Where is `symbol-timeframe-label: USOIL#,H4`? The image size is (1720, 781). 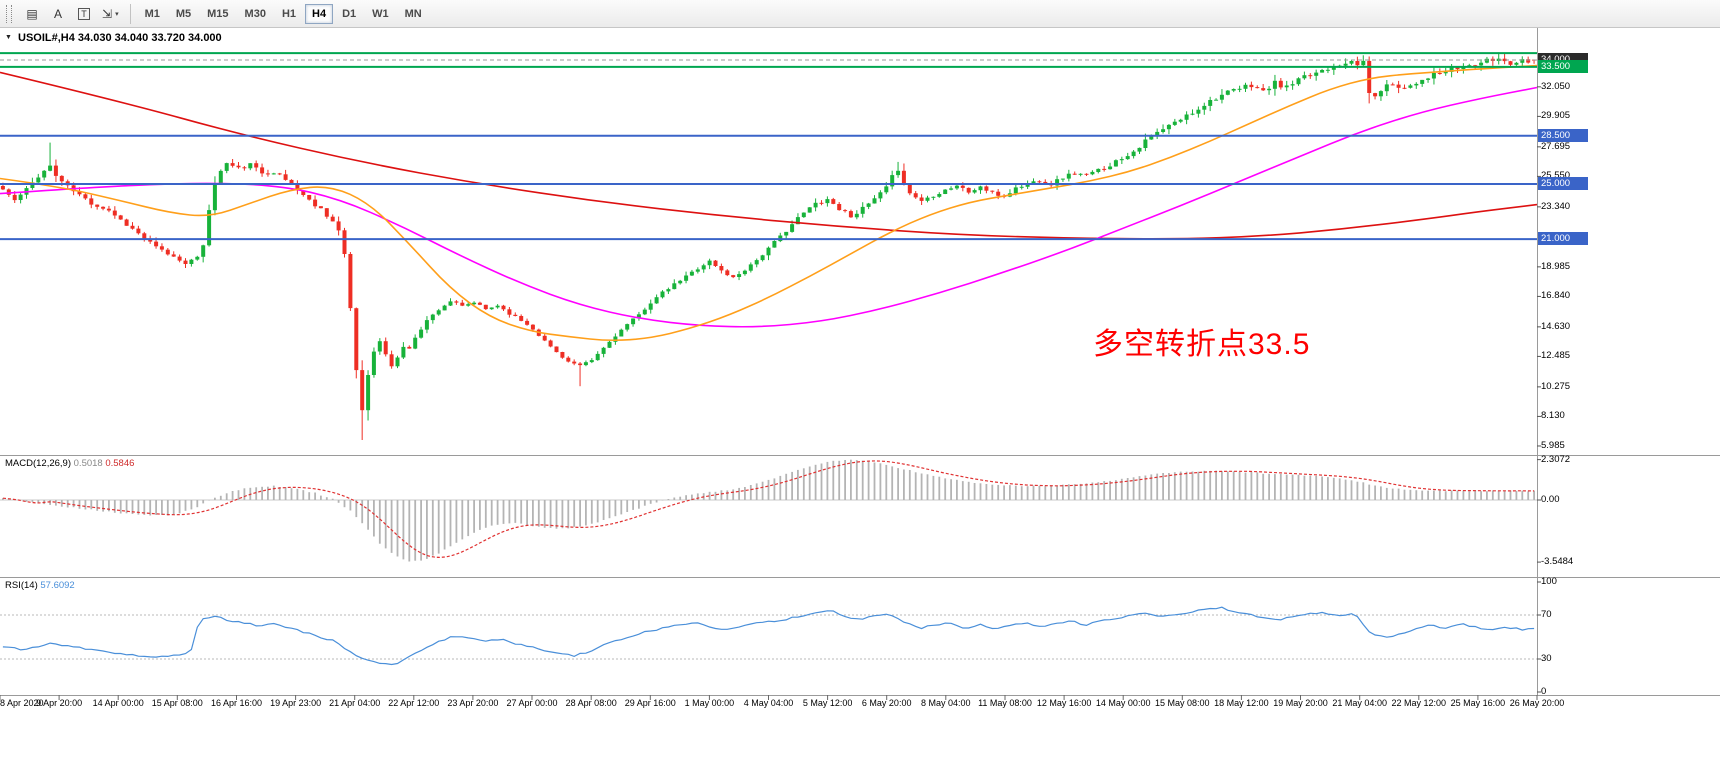 symbol-timeframe-label: USOIL#,H4 is located at coordinates (46, 38).